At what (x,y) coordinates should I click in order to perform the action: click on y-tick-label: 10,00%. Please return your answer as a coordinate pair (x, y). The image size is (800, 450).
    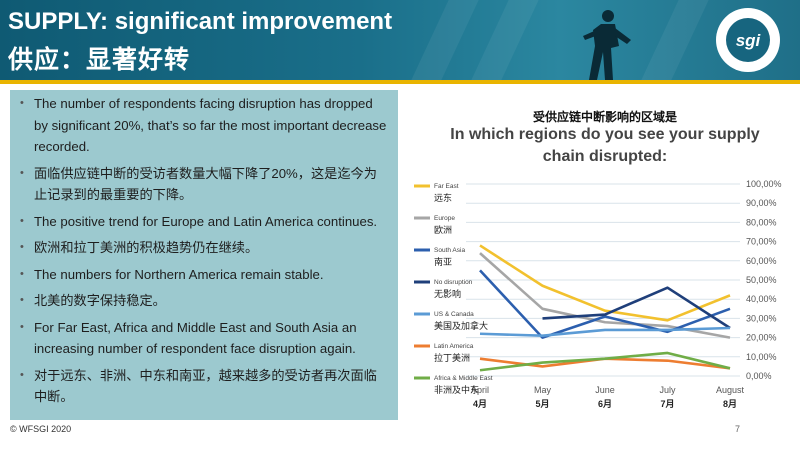
    Looking at the image, I should click on (761, 357).